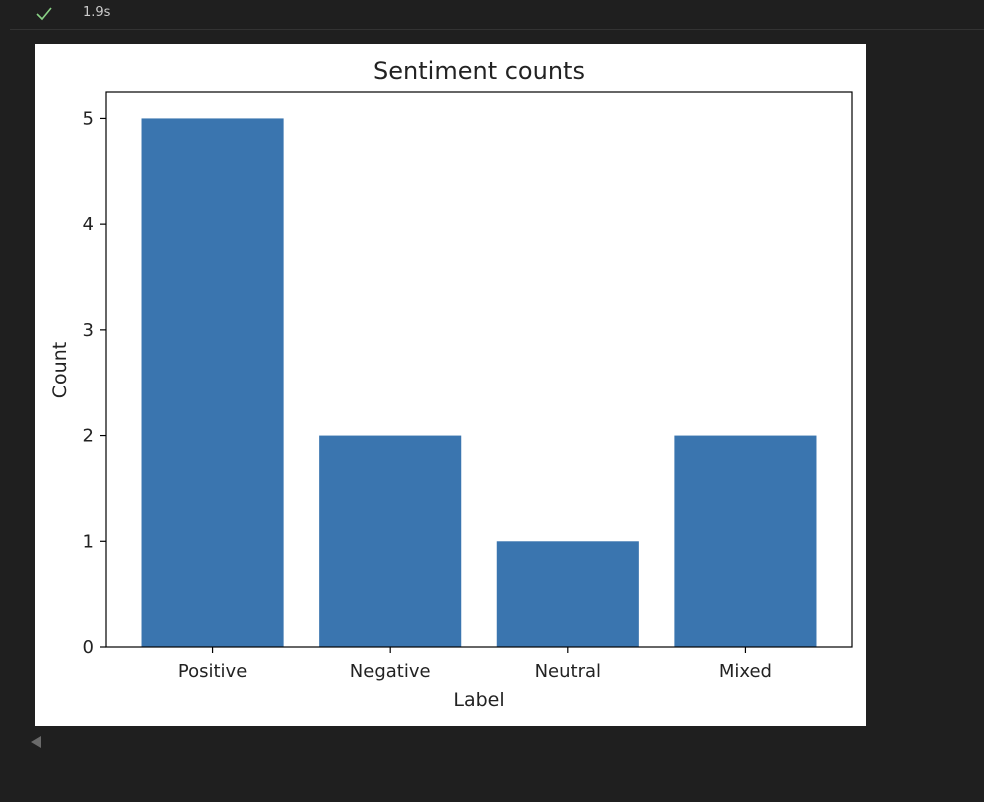 The height and width of the screenshot is (802, 984). What do you see at coordinates (88, 541) in the screenshot?
I see `y-tick-label: 1` at bounding box center [88, 541].